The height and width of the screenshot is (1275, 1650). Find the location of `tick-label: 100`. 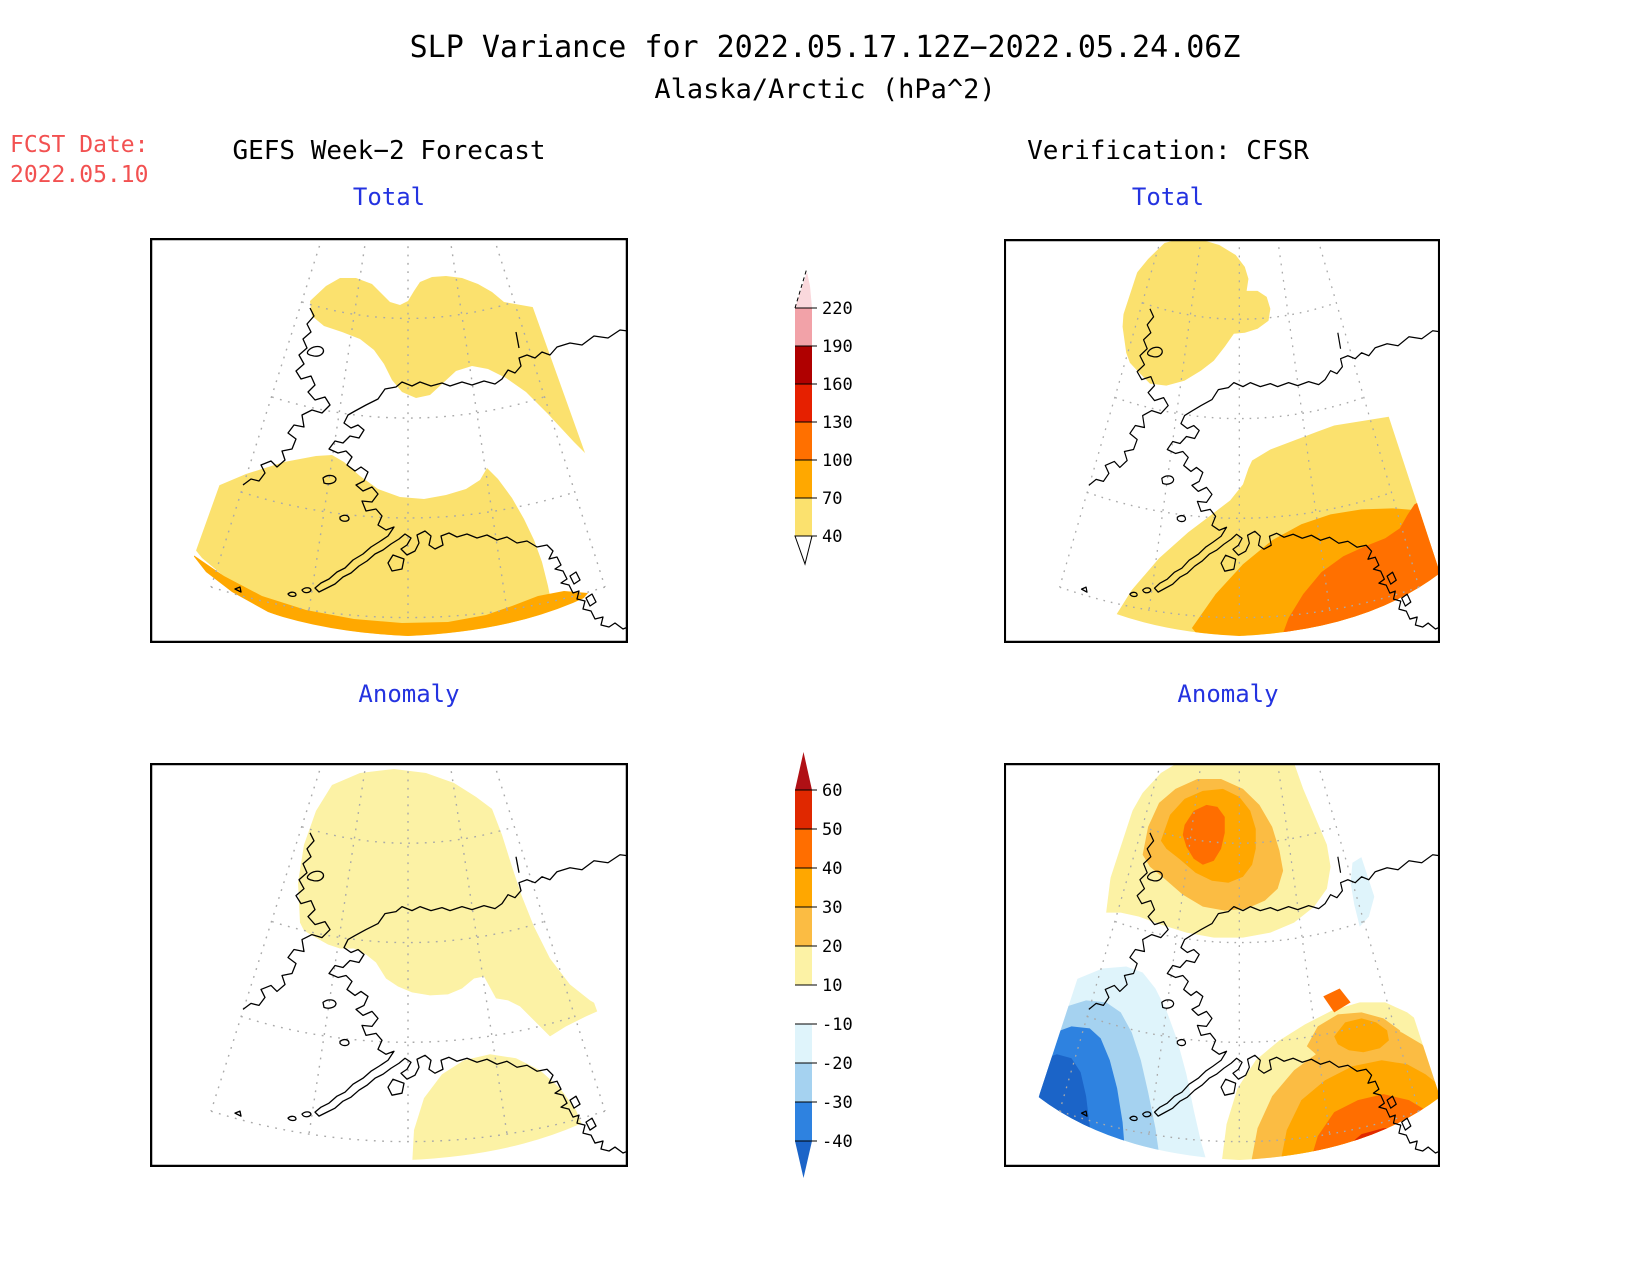

tick-label: 100 is located at coordinates (837, 461).